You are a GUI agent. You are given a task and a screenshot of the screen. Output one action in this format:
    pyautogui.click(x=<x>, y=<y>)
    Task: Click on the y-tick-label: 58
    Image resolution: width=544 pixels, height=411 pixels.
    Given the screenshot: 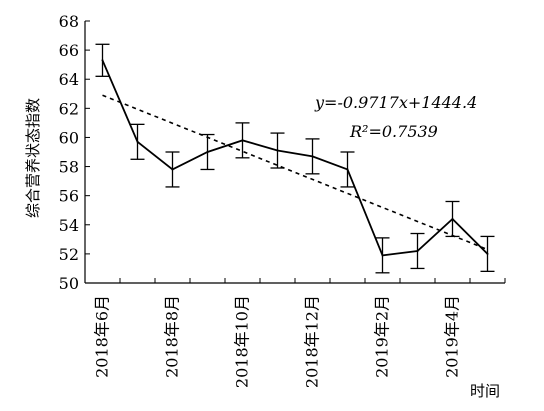 What is the action you would take?
    pyautogui.click(x=69, y=167)
    